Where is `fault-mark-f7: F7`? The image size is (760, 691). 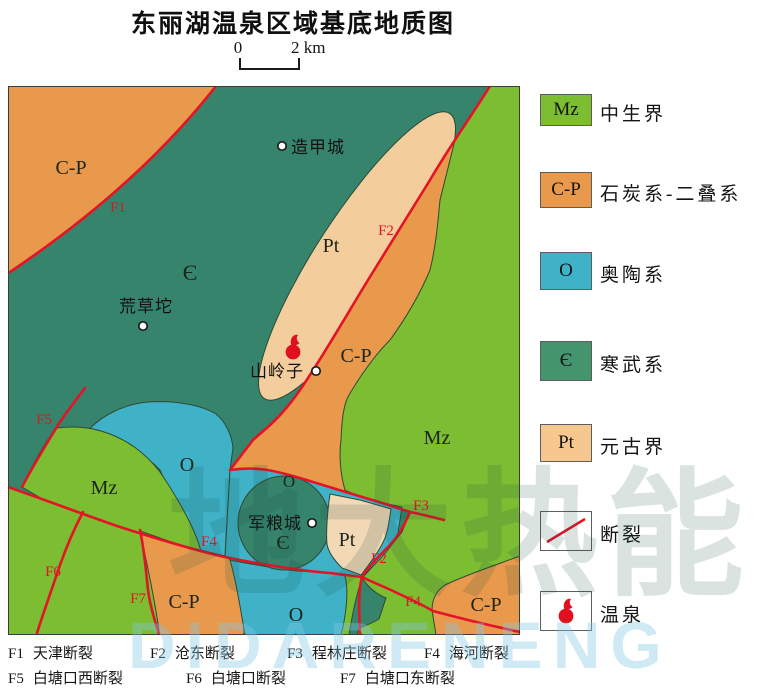 fault-mark-f7: F7 is located at coordinates (138, 599).